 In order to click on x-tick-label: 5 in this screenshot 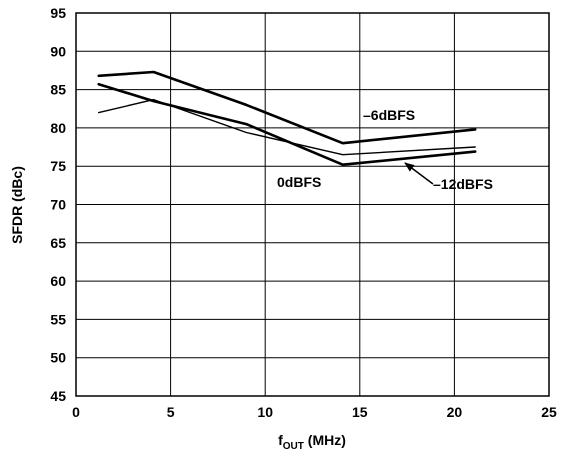, I will do `click(171, 412)`.